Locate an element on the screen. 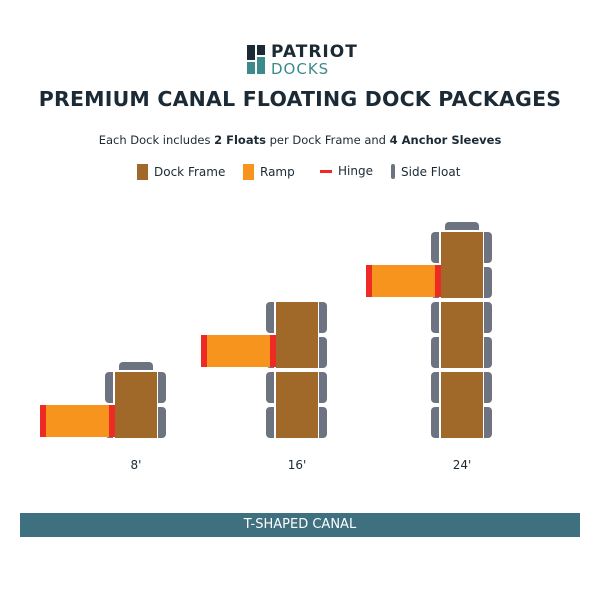 The width and height of the screenshot is (600, 600). subtitle-sleeves: 4 Anchor Sleeves is located at coordinates (445, 140).